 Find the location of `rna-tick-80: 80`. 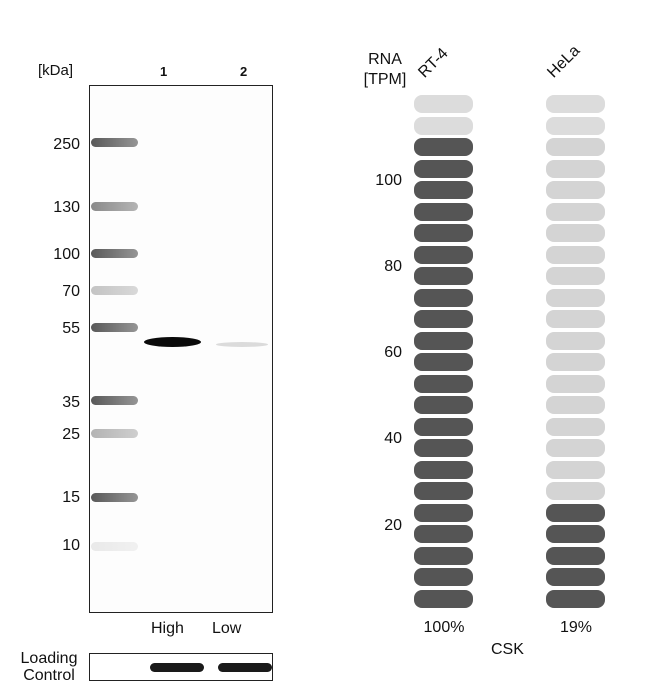

rna-tick-80: 80 is located at coordinates (393, 266).